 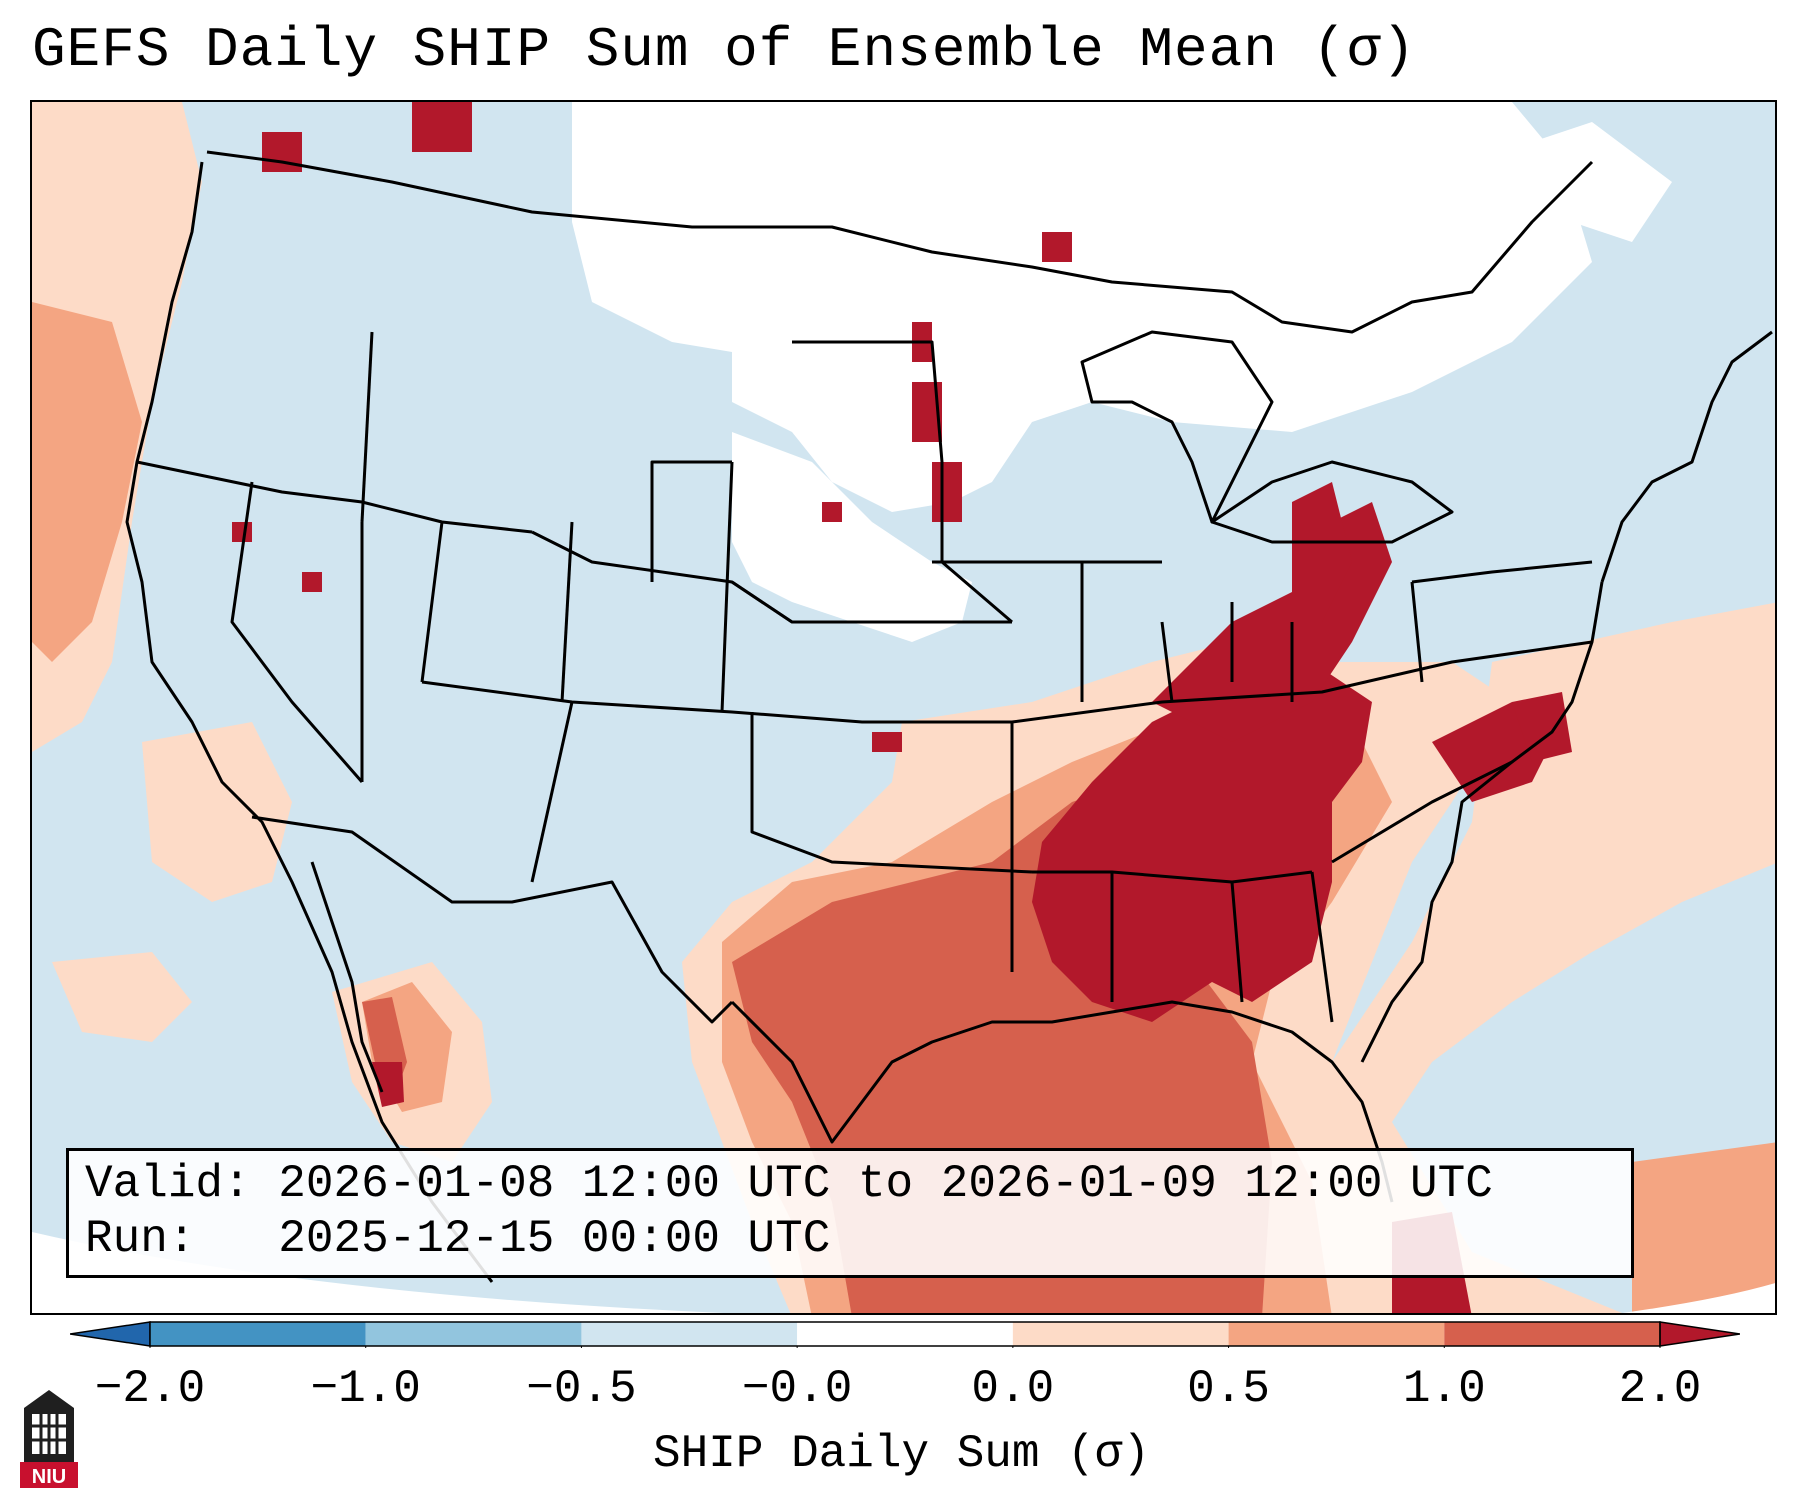 I want to click on logo-text: NIU, so click(x=49, y=1477).